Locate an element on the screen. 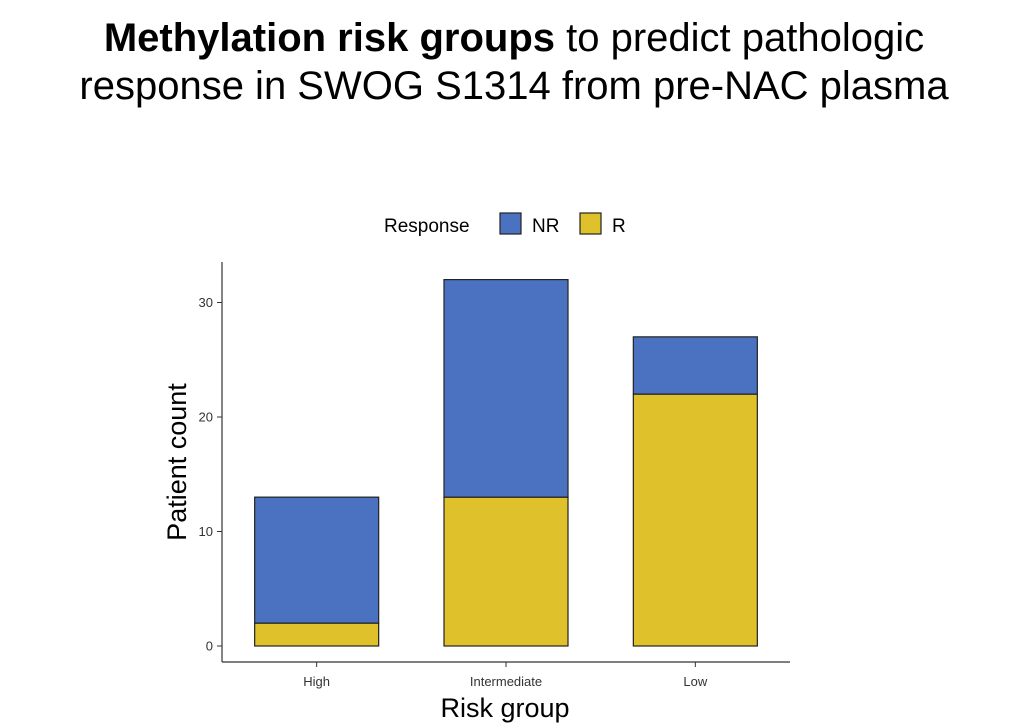 This screenshot has height=726, width=1028. x-tick-label: Low is located at coordinates (695, 681).